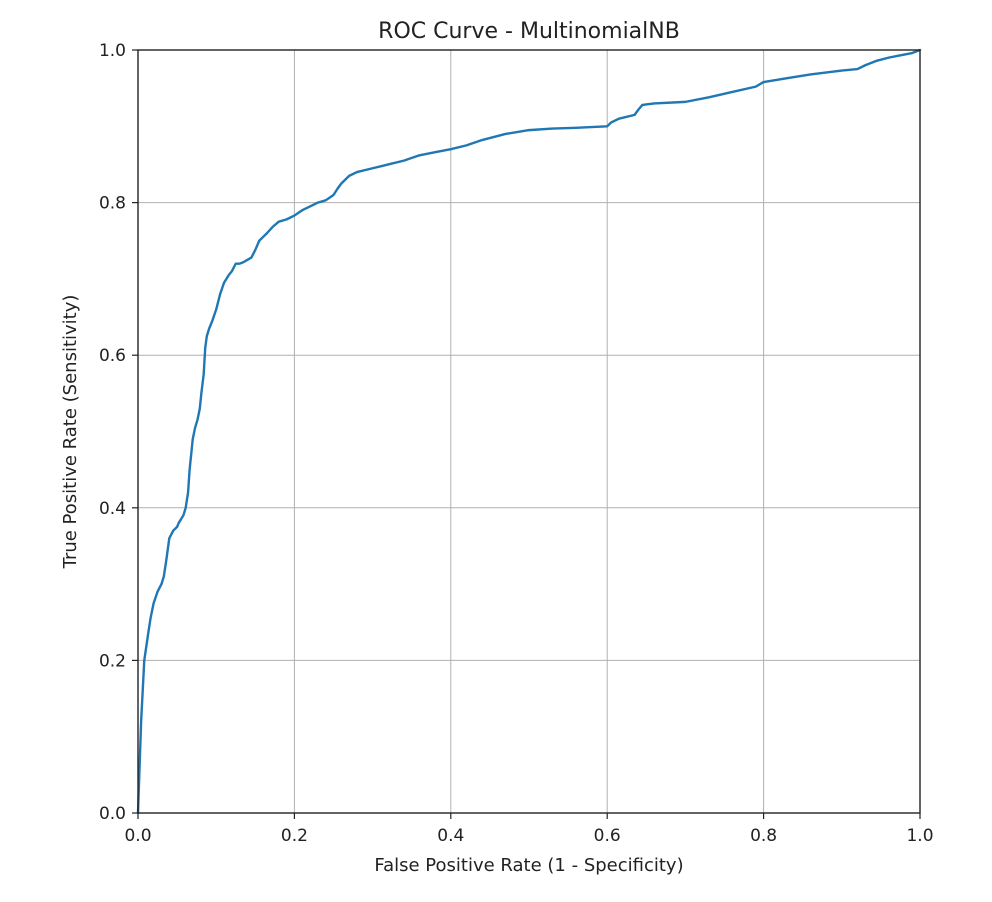  Describe the element at coordinates (112, 661) in the screenshot. I see `y-tick-label: 0.2` at that location.